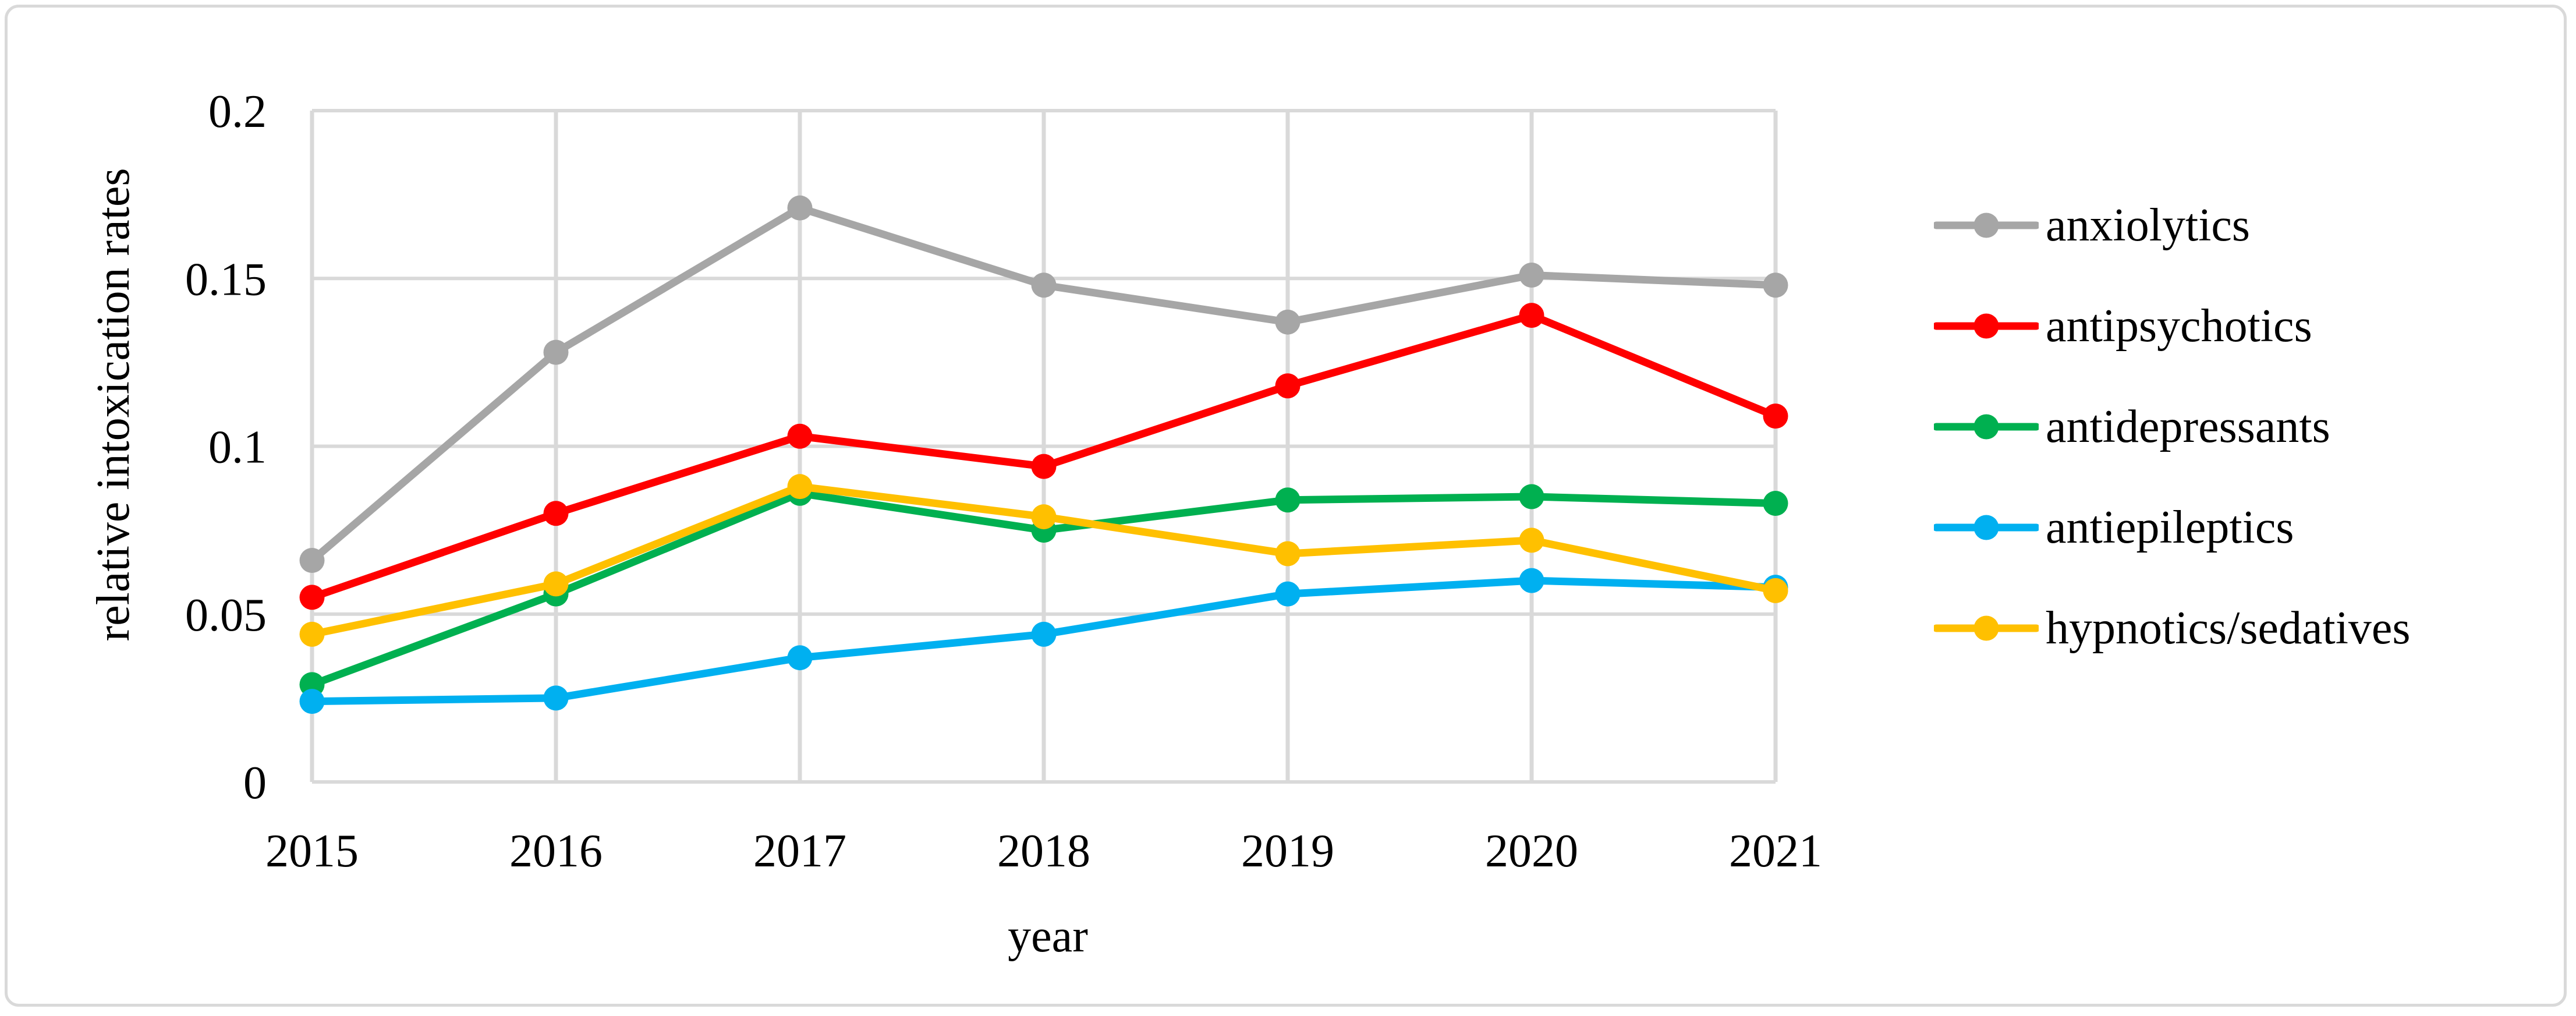  What do you see at coordinates (312, 702) in the screenshot?
I see `data-point-antiepileptics-2015` at bounding box center [312, 702].